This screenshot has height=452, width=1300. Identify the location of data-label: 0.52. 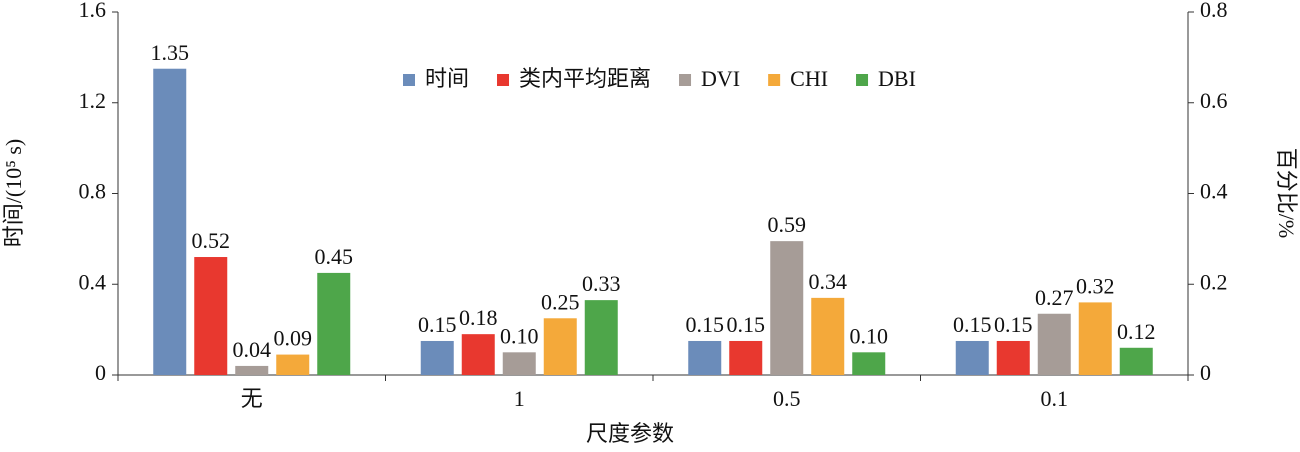
(211, 240).